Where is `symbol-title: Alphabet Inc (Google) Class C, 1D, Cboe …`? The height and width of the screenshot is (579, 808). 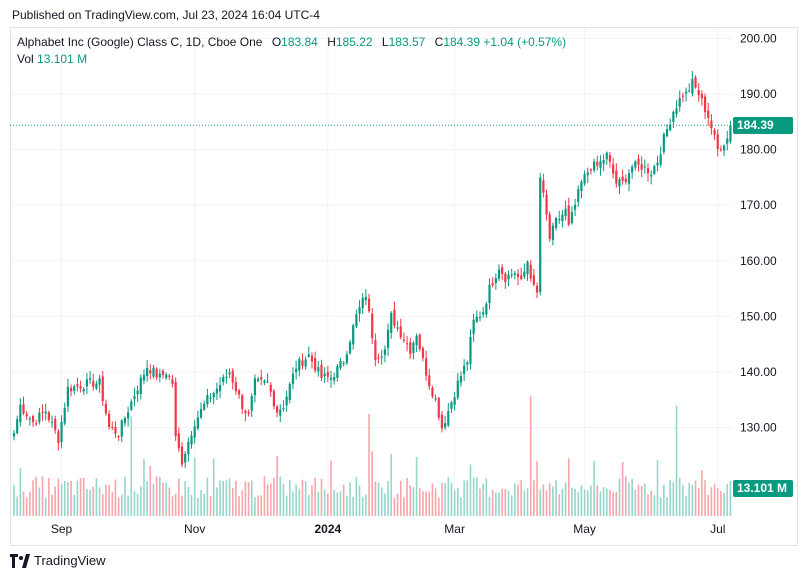 symbol-title: Alphabet Inc (Google) Class C, 1D, Cboe … is located at coordinates (140, 42).